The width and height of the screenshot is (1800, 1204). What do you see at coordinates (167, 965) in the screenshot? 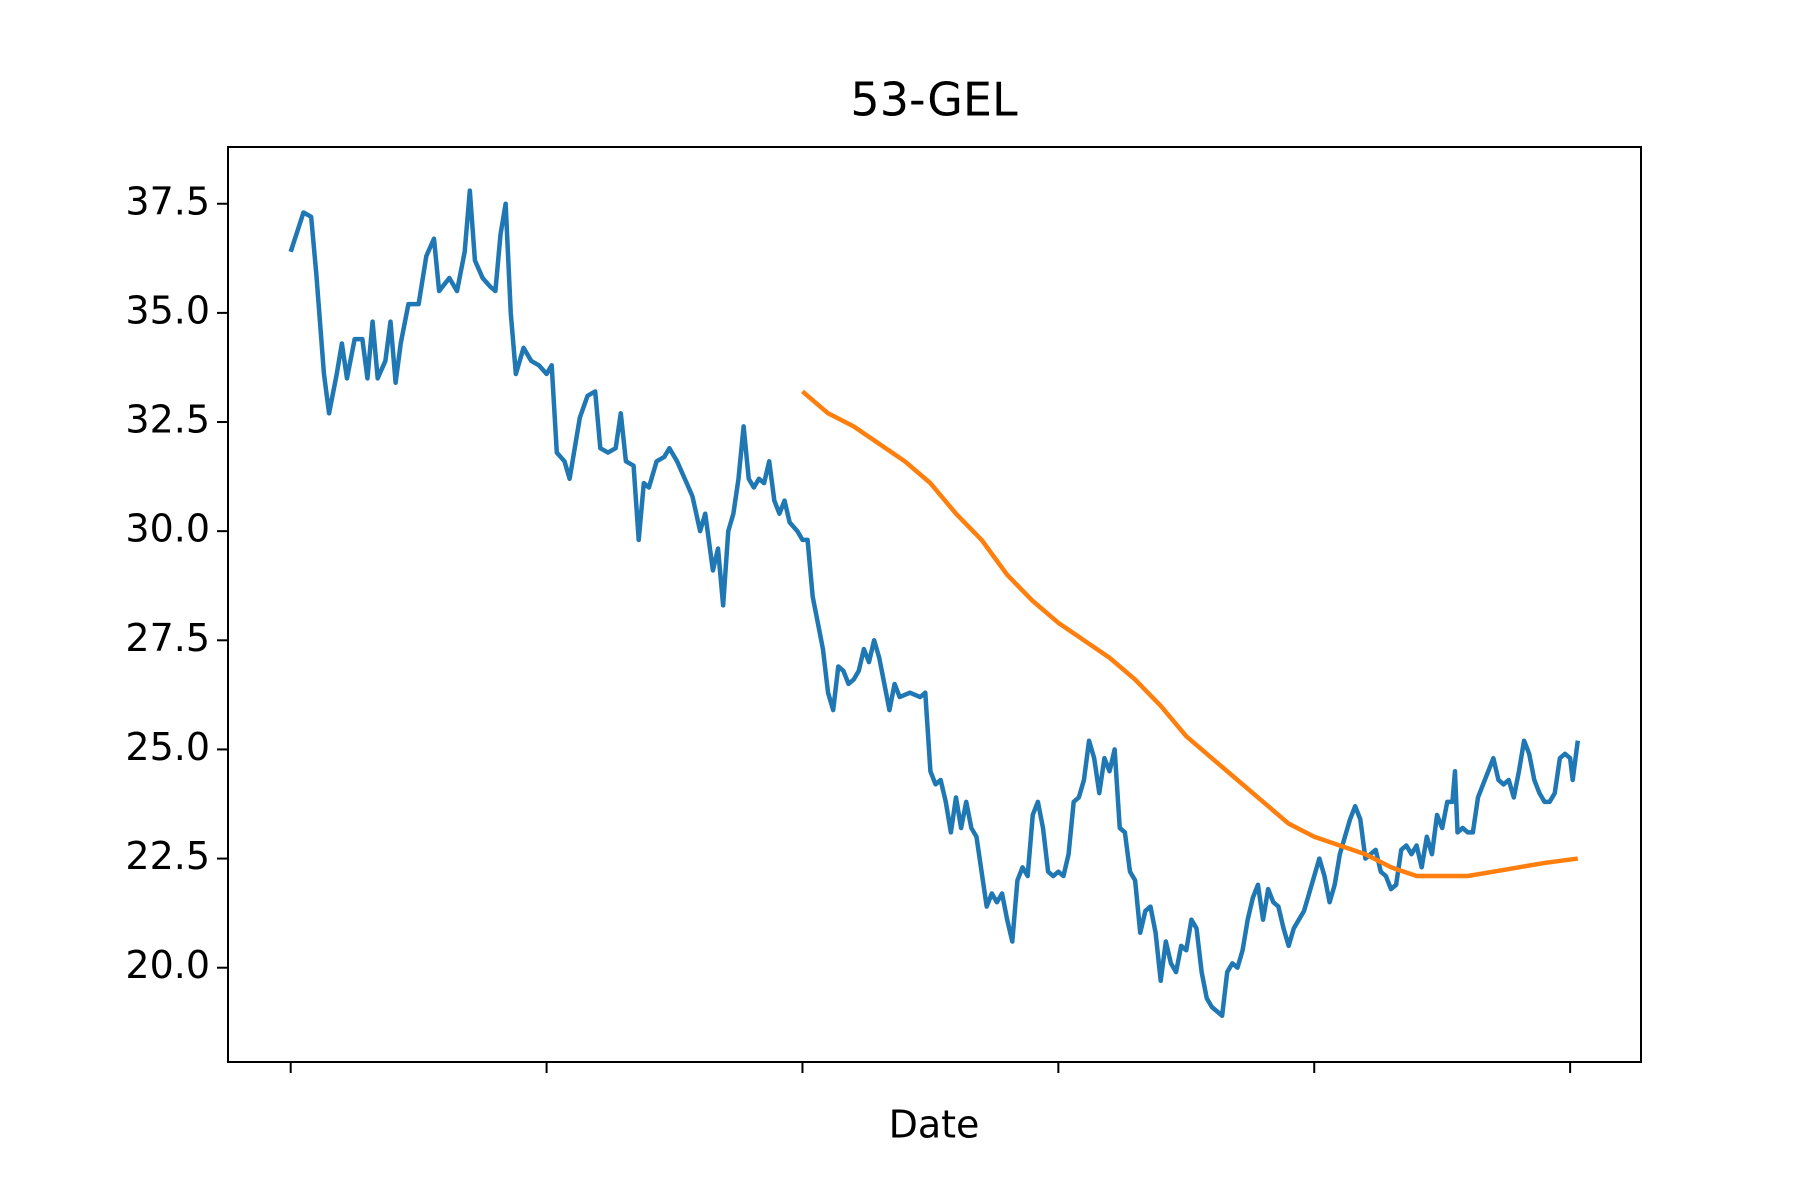
I see `y-tick-label: 20.0` at bounding box center [167, 965].